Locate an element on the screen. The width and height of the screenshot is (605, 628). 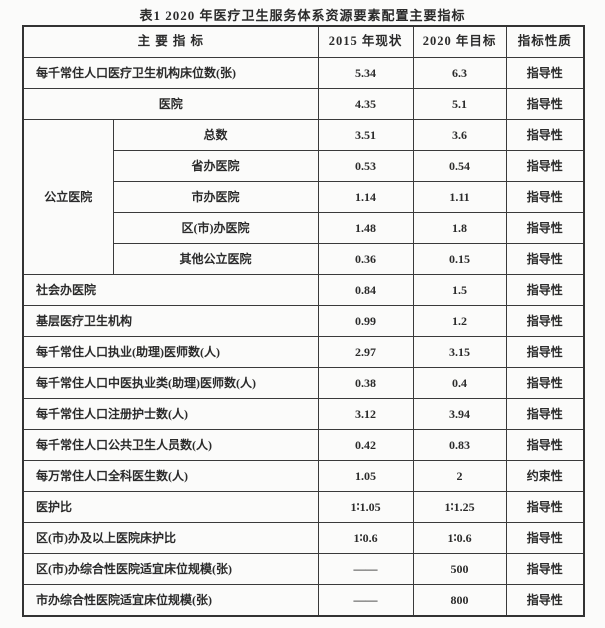
table-row: 医院 4.35 5.1 指导性 is located at coordinates (303, 104).